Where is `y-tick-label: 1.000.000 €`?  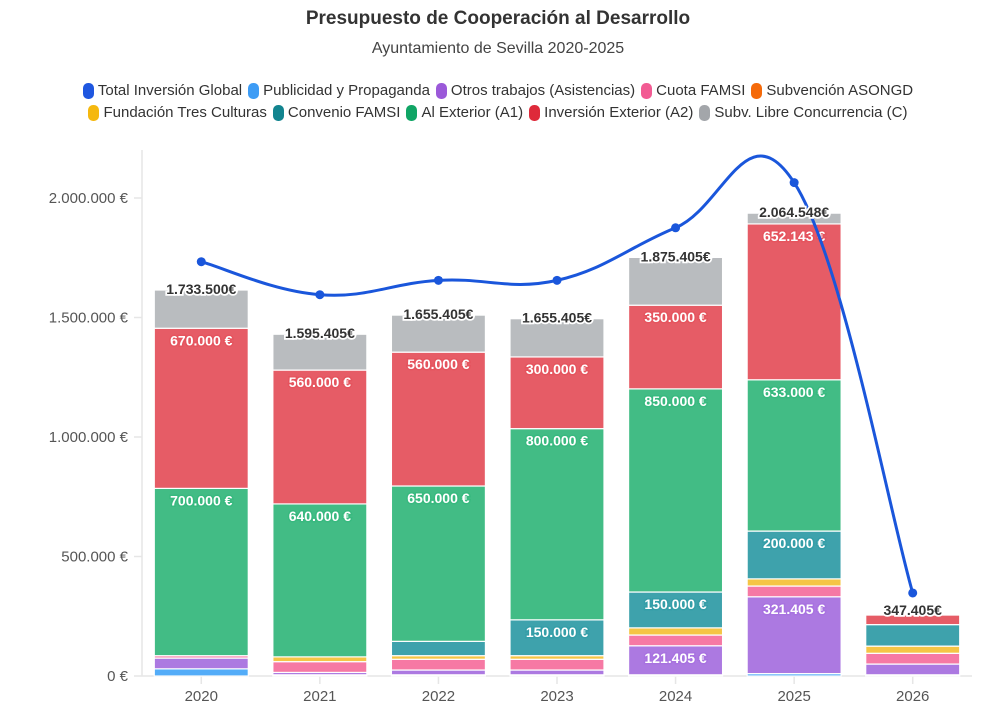
y-tick-label: 1.000.000 € is located at coordinates (89, 437).